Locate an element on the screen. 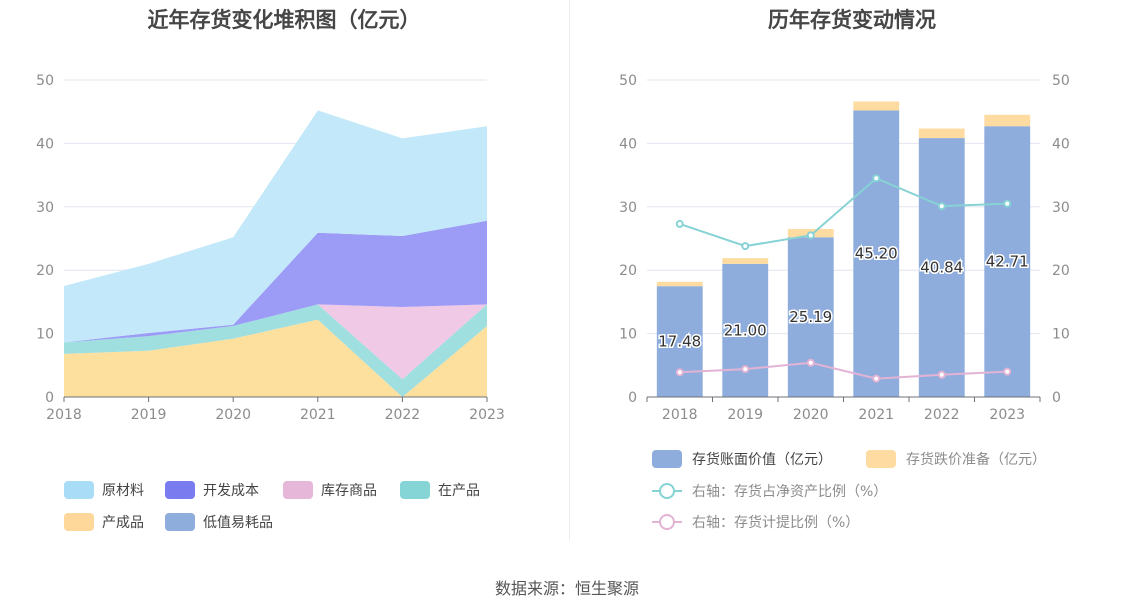  right-left-y-tick-label: 30 is located at coordinates (628, 208).